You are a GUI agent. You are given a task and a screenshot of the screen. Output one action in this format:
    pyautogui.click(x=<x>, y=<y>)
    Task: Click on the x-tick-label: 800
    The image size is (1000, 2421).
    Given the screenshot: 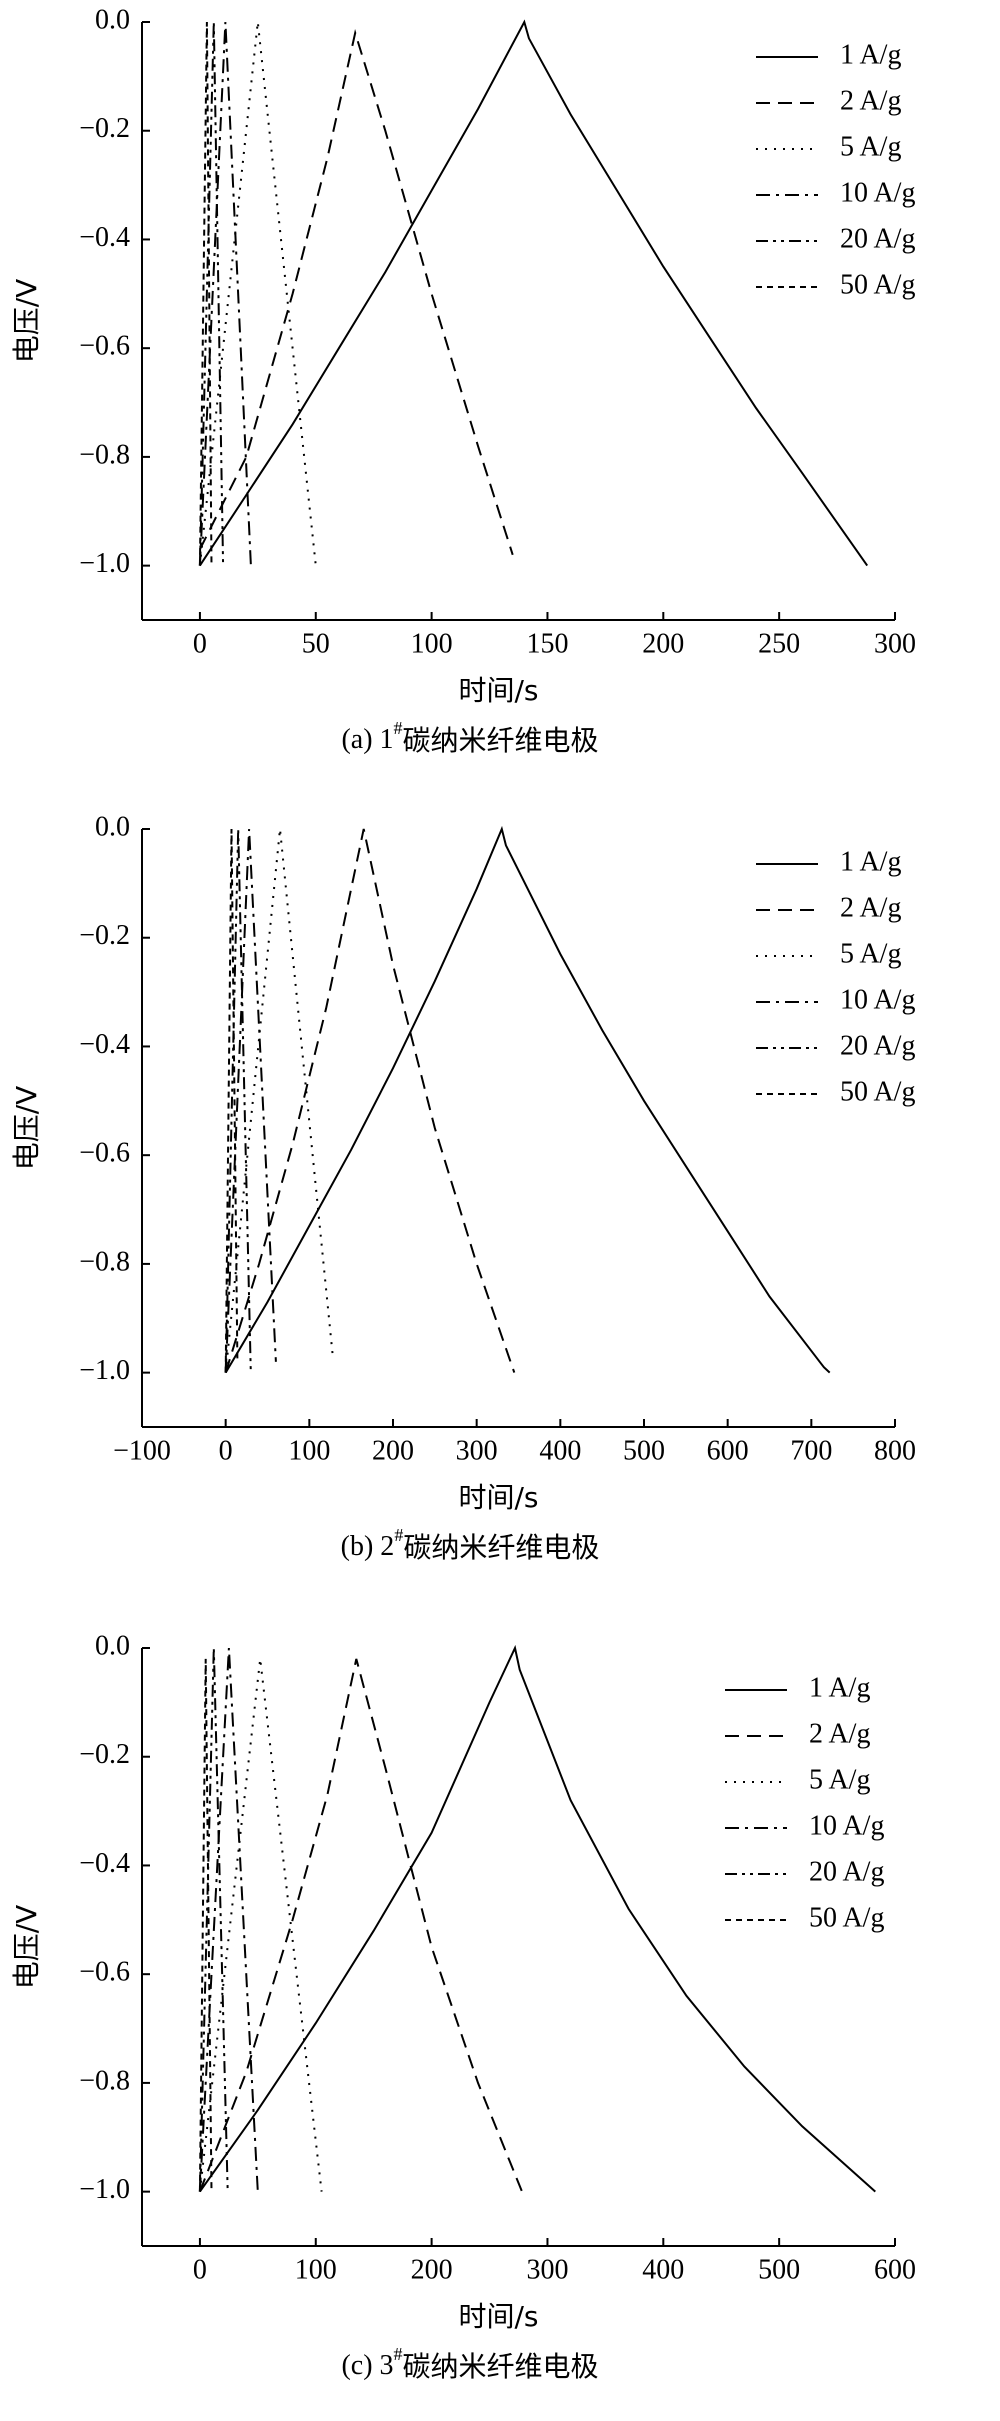 What is the action you would take?
    pyautogui.click(x=895, y=1450)
    